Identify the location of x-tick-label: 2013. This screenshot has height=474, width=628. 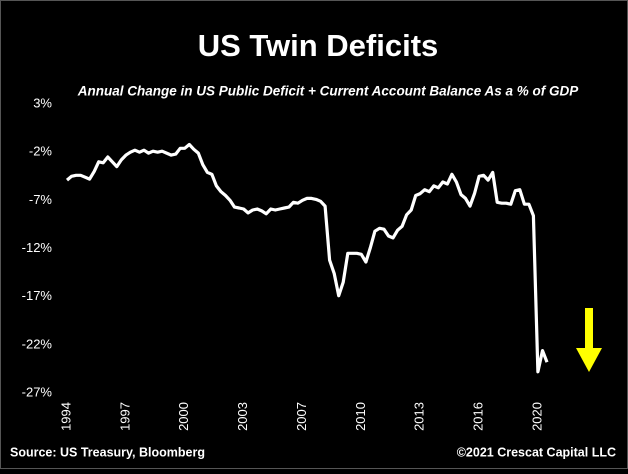
(419, 416).